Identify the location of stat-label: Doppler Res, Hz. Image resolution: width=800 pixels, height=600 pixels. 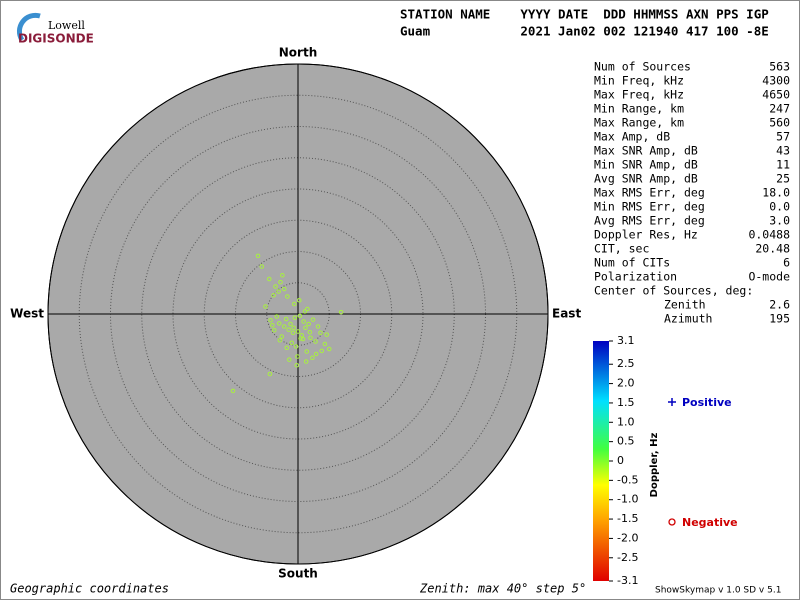
(646, 235).